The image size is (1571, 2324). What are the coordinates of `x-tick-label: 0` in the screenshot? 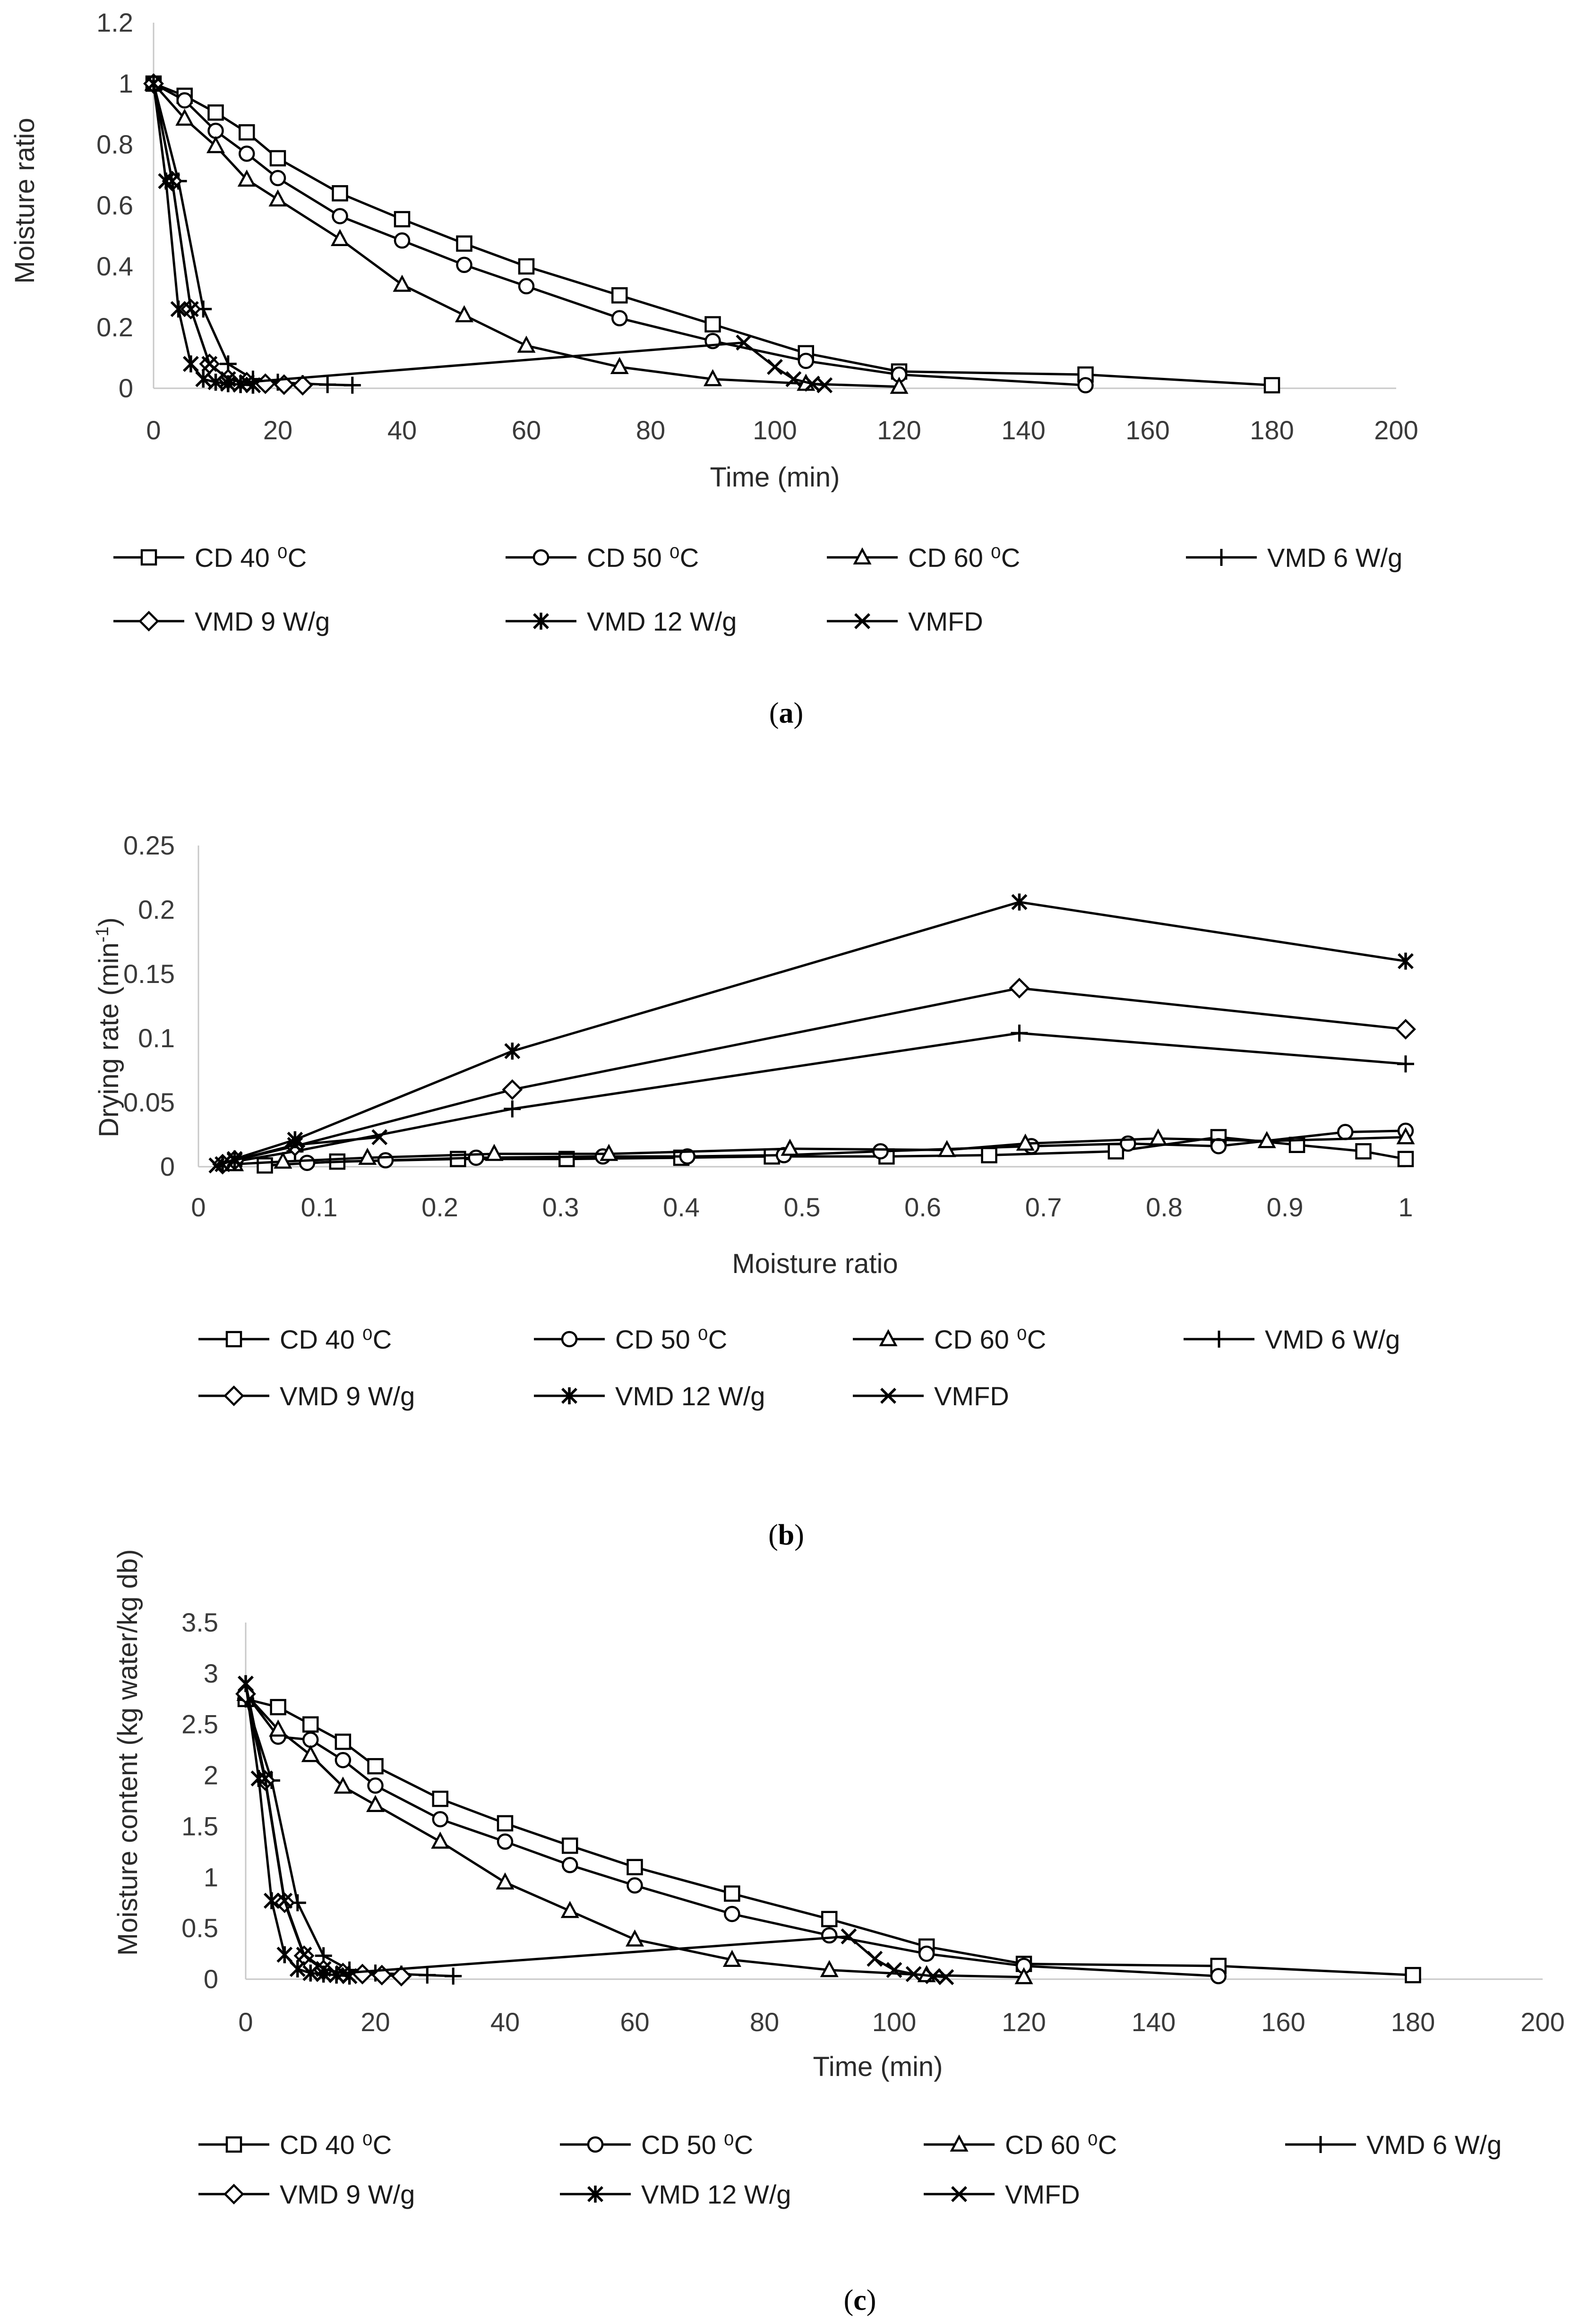 It's located at (246, 2022).